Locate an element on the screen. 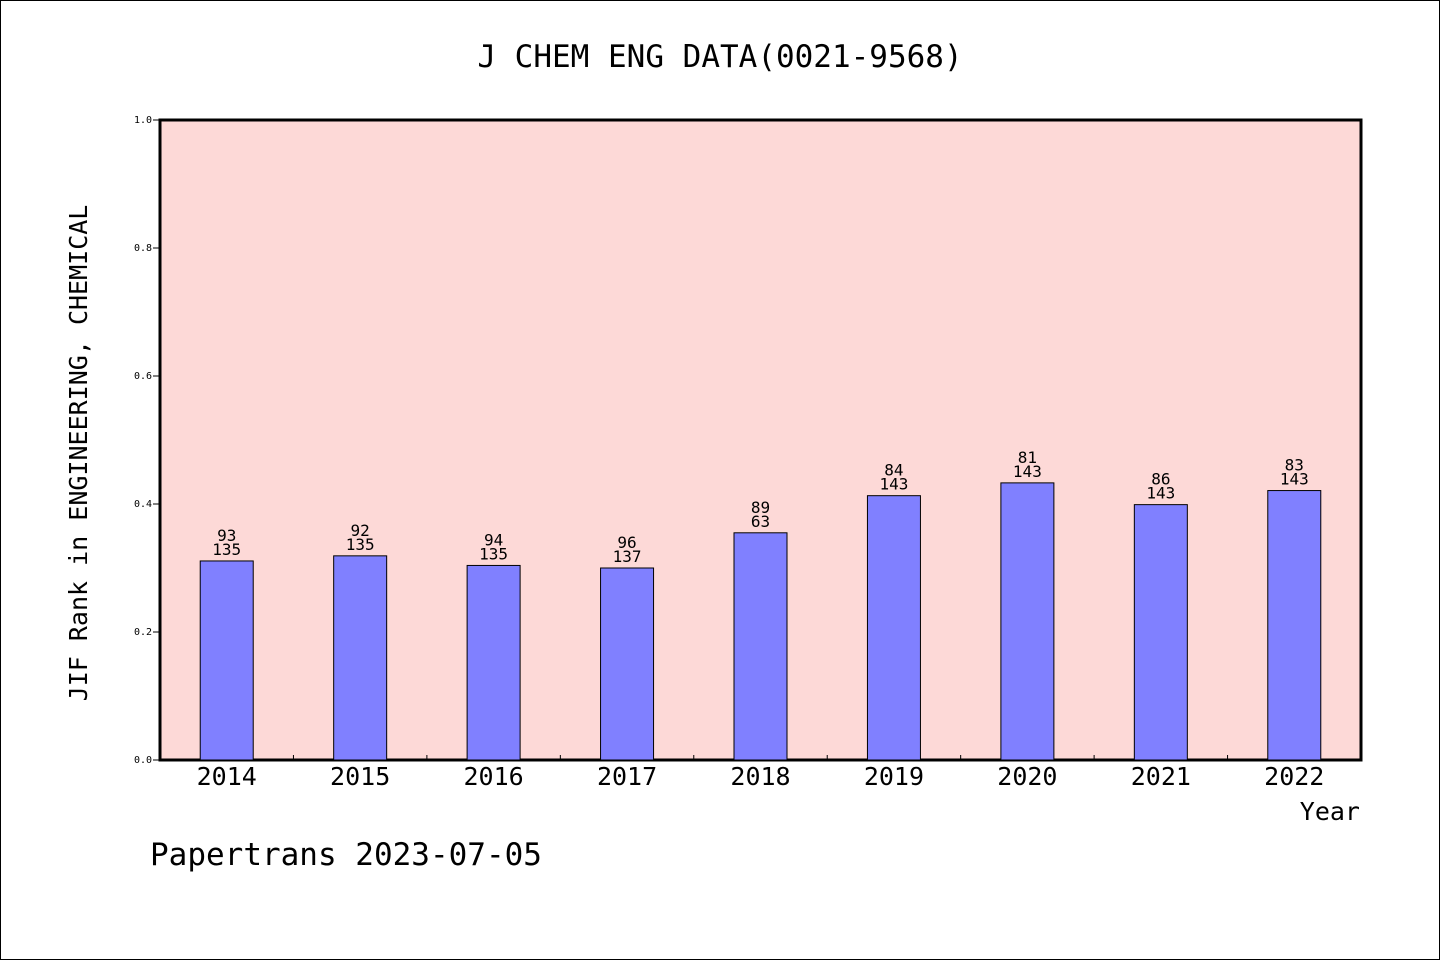  bar-2017 is located at coordinates (627, 664).